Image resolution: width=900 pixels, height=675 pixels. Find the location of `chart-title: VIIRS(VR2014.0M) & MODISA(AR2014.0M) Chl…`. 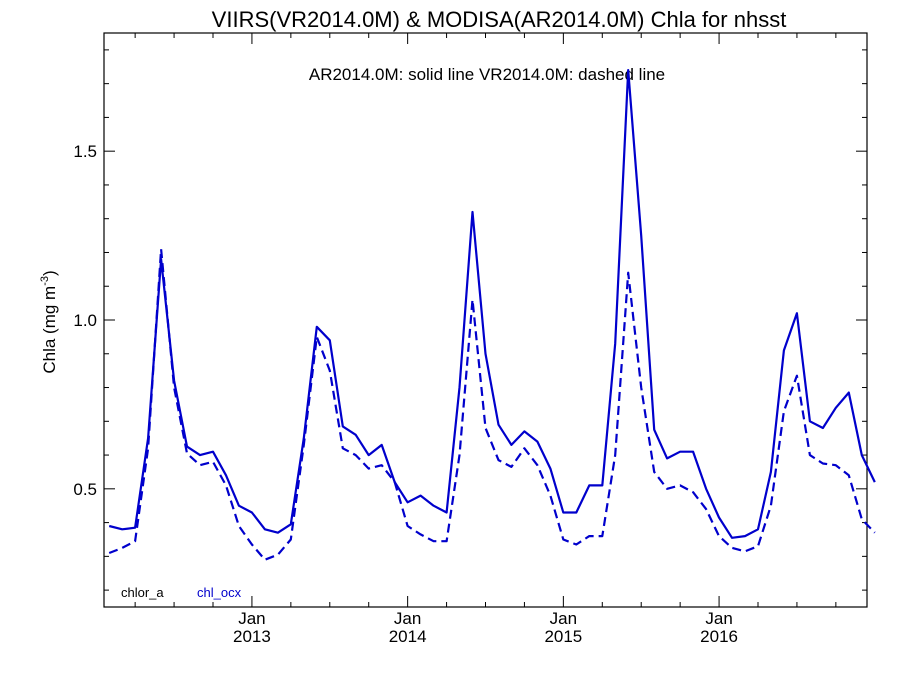

chart-title: VIIRS(VR2014.0M) & MODISA(AR2014.0M) Chl… is located at coordinates (499, 19).